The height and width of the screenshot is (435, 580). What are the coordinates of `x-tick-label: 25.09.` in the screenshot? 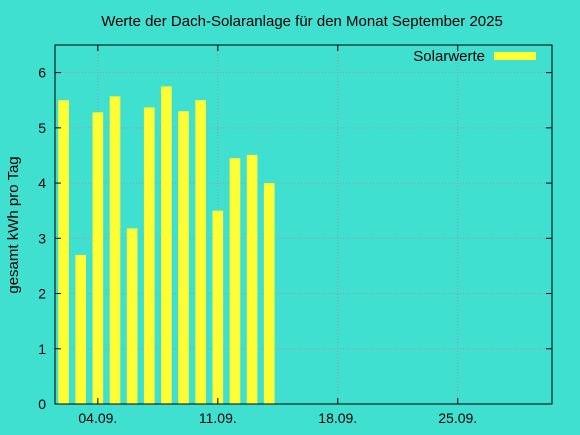 It's located at (457, 418).